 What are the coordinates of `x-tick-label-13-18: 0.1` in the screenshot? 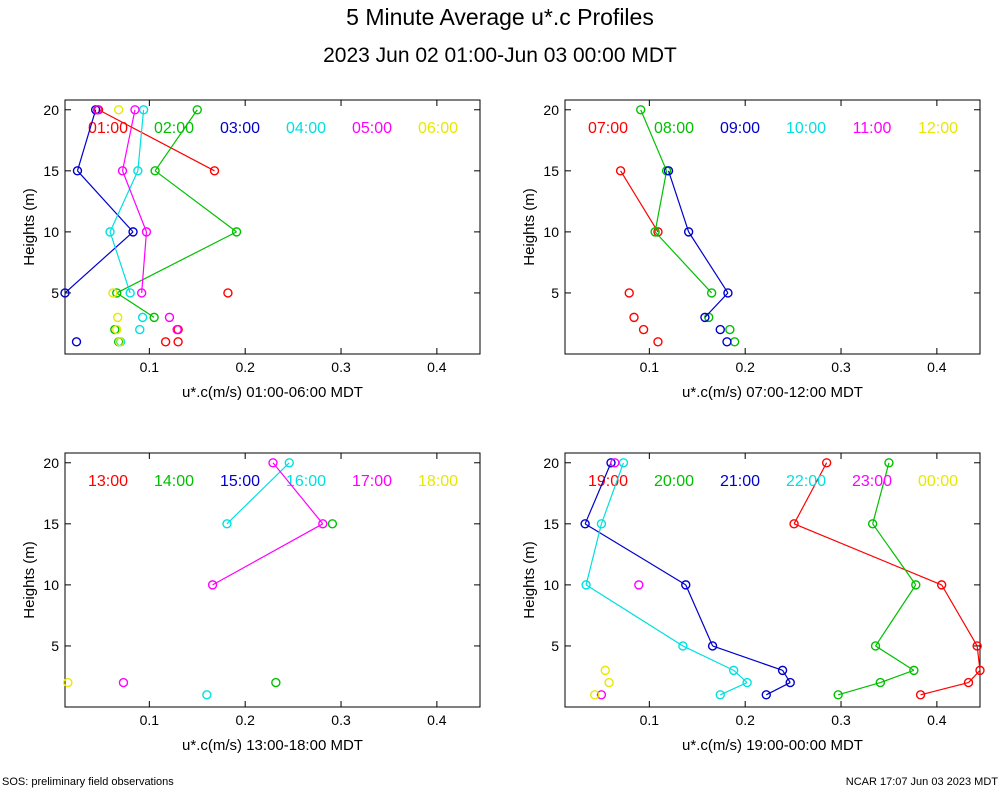 It's located at (150, 720).